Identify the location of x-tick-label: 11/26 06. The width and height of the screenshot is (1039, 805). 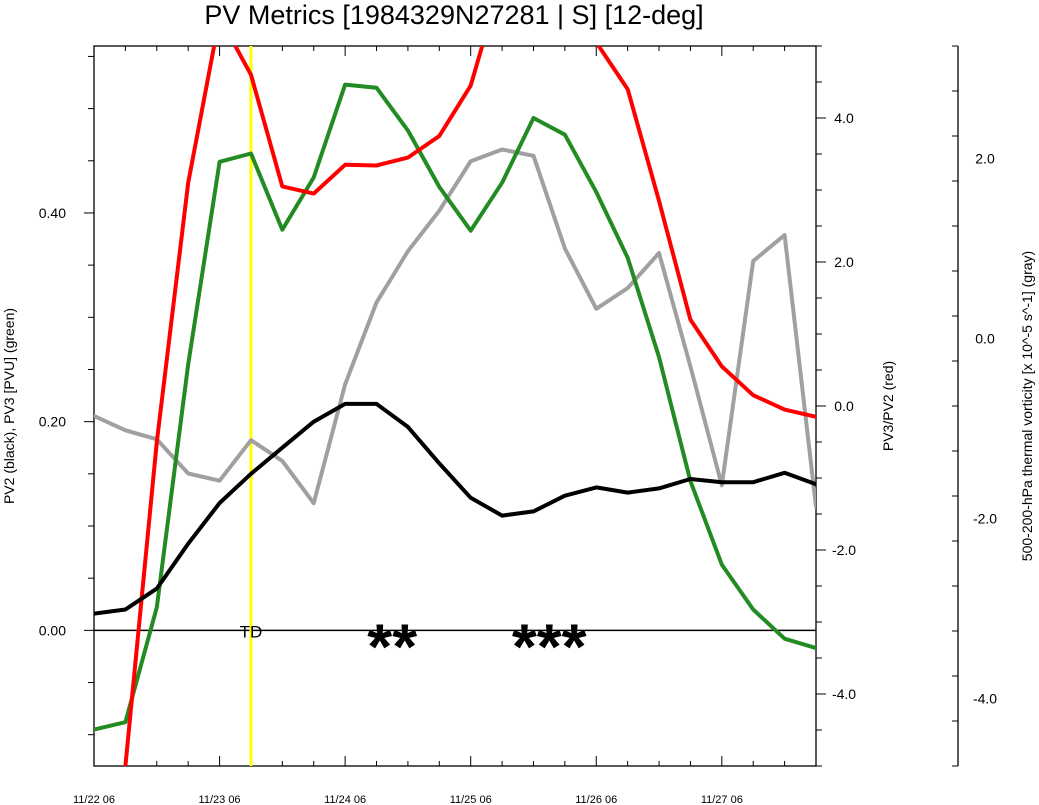
(596, 799).